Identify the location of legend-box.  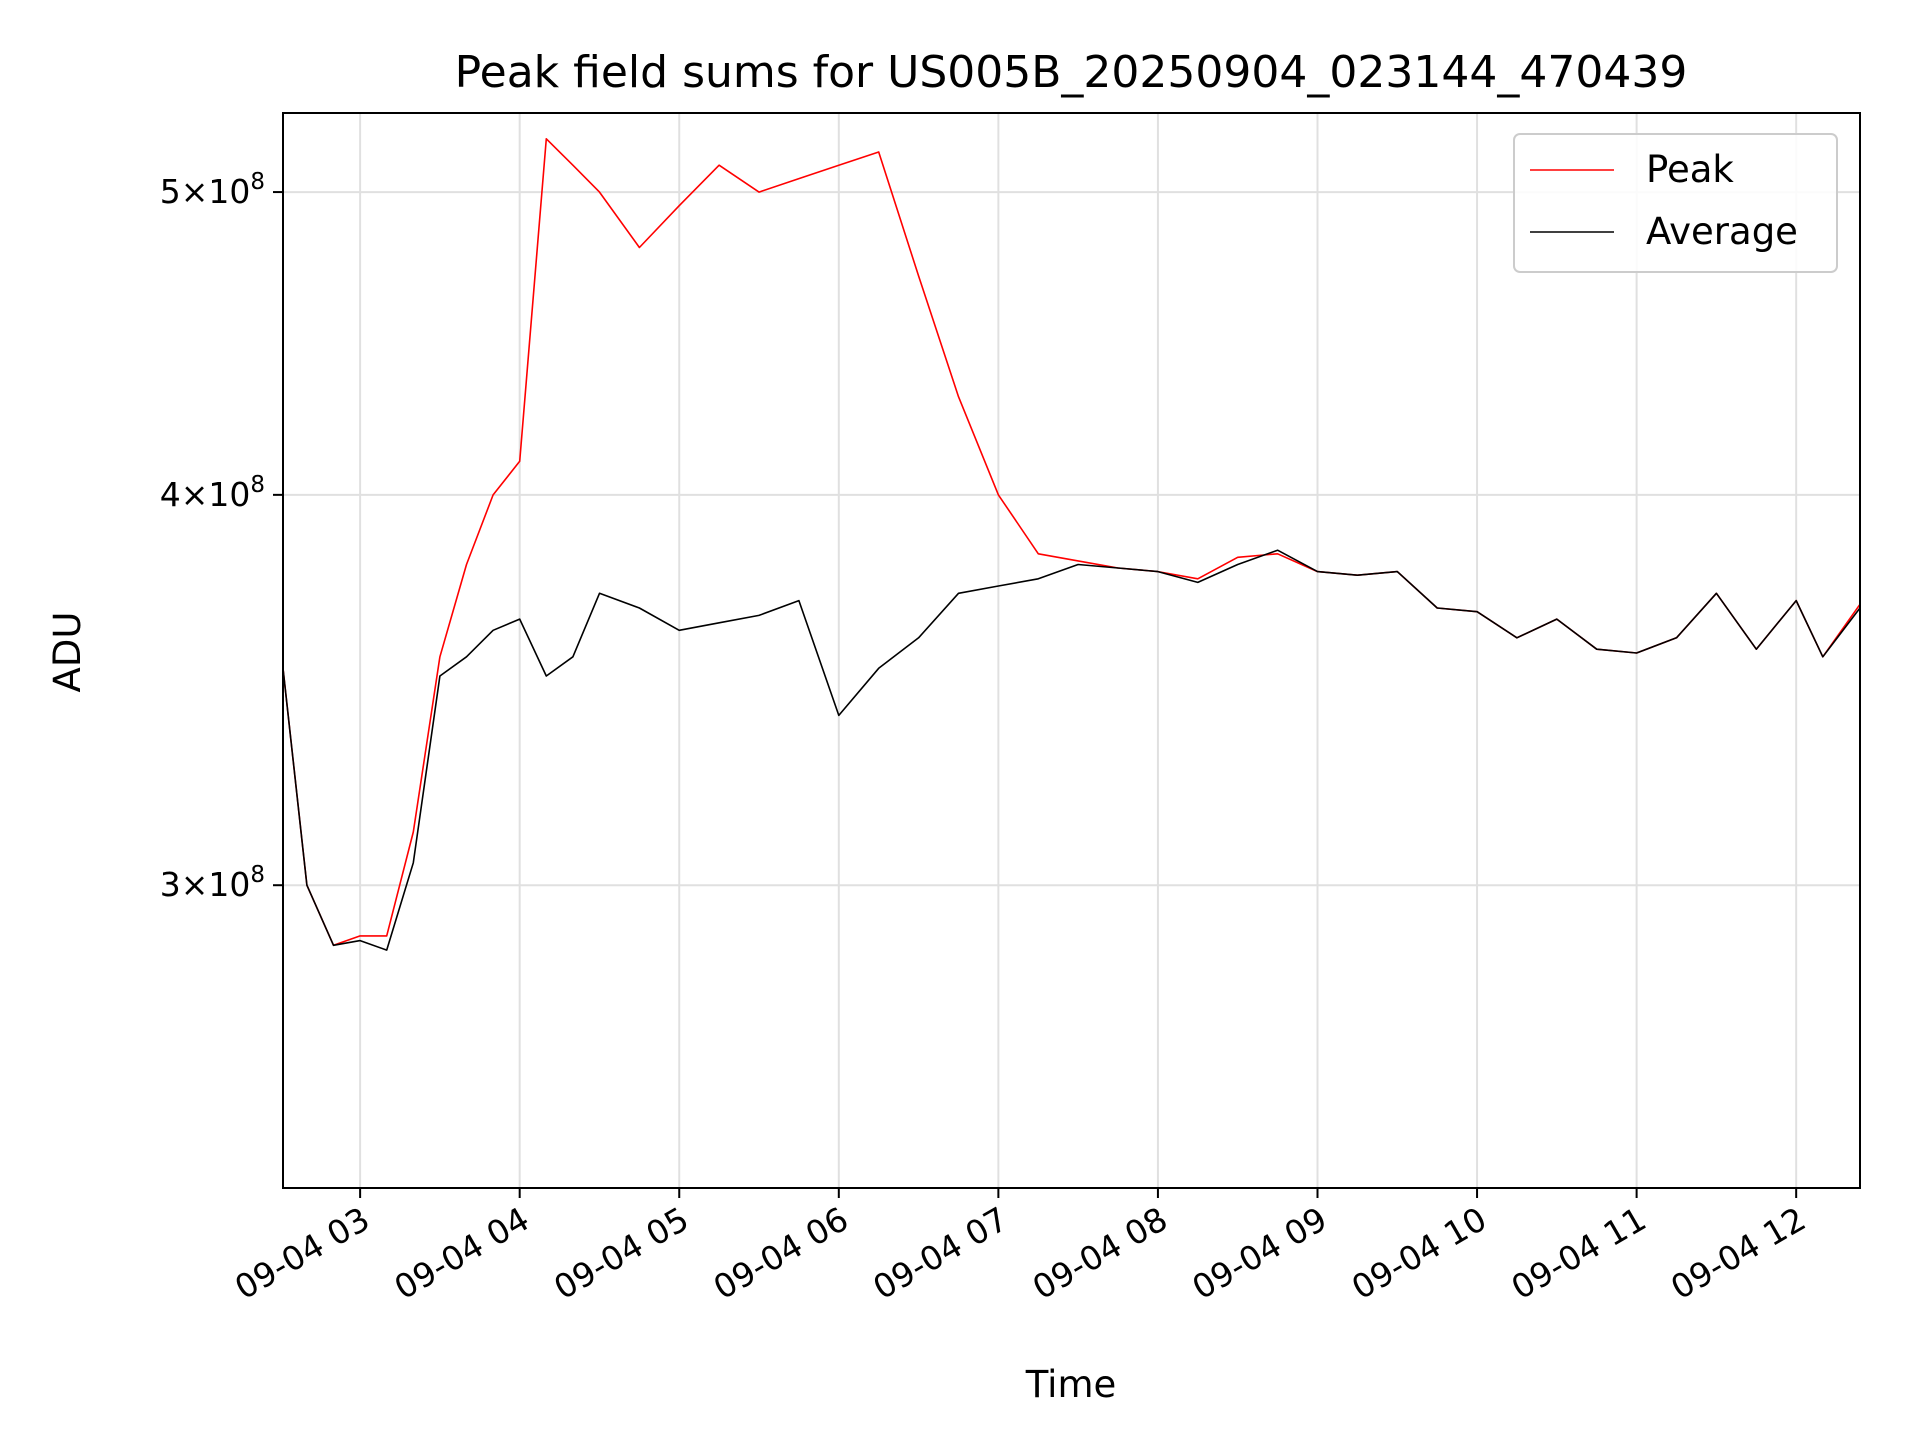
(1675, 203).